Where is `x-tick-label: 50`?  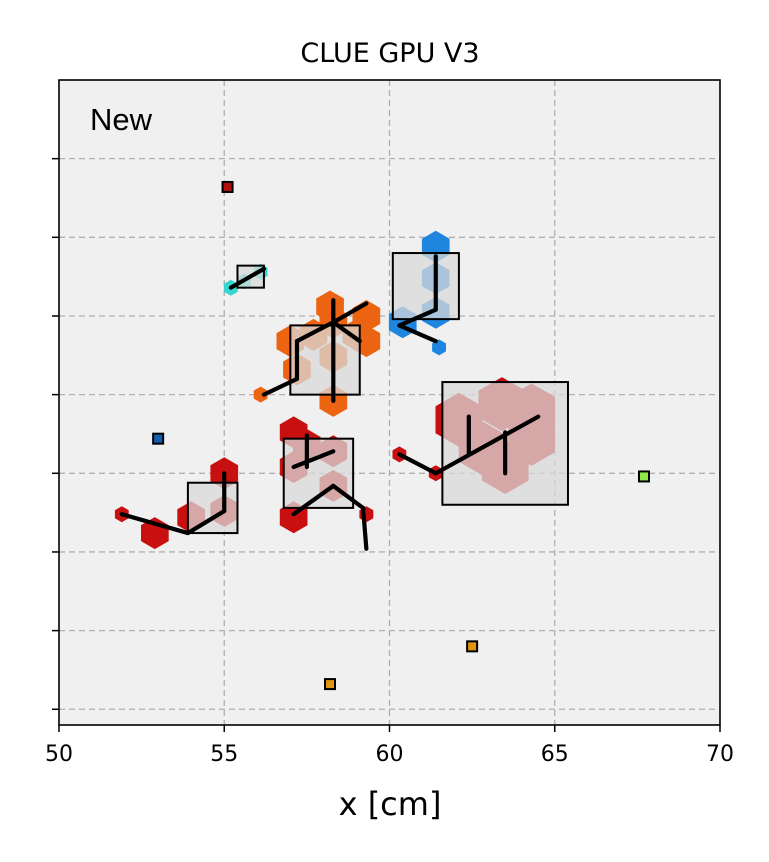
x-tick-label: 50 is located at coordinates (59, 754).